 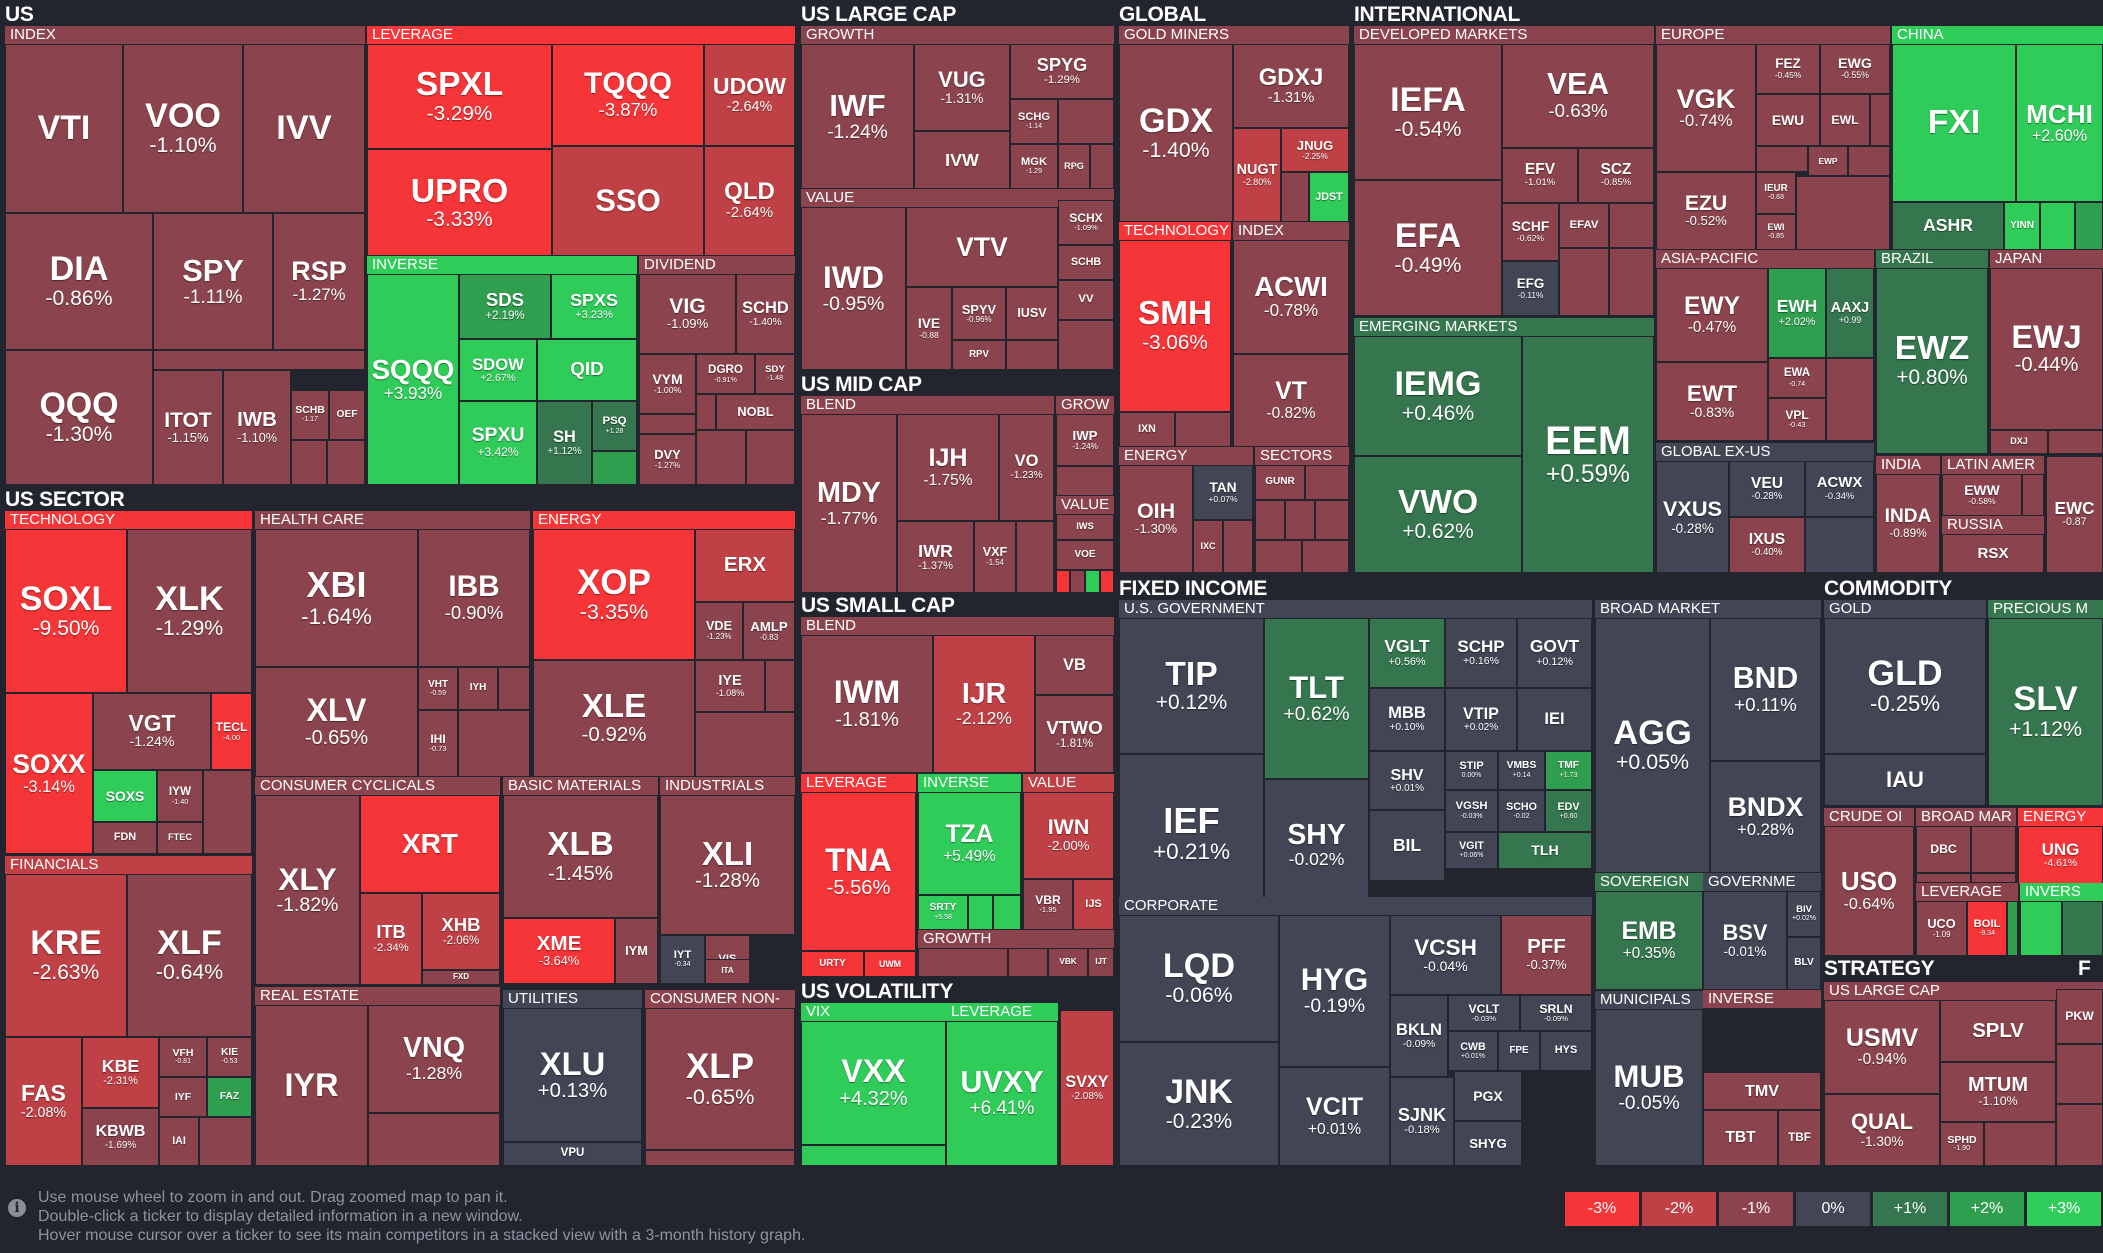 What do you see at coordinates (957, 35) in the screenshot?
I see `group-header-growth: GROWTH` at bounding box center [957, 35].